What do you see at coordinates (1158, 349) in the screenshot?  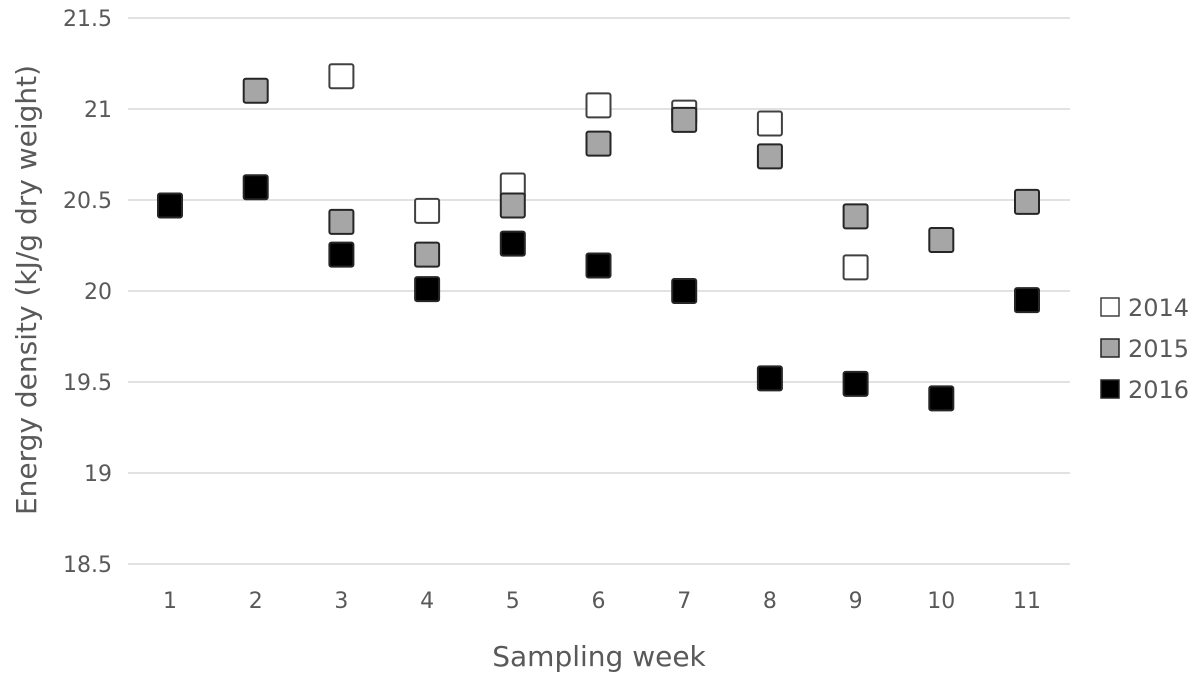 I see `legend-label: 2015` at bounding box center [1158, 349].